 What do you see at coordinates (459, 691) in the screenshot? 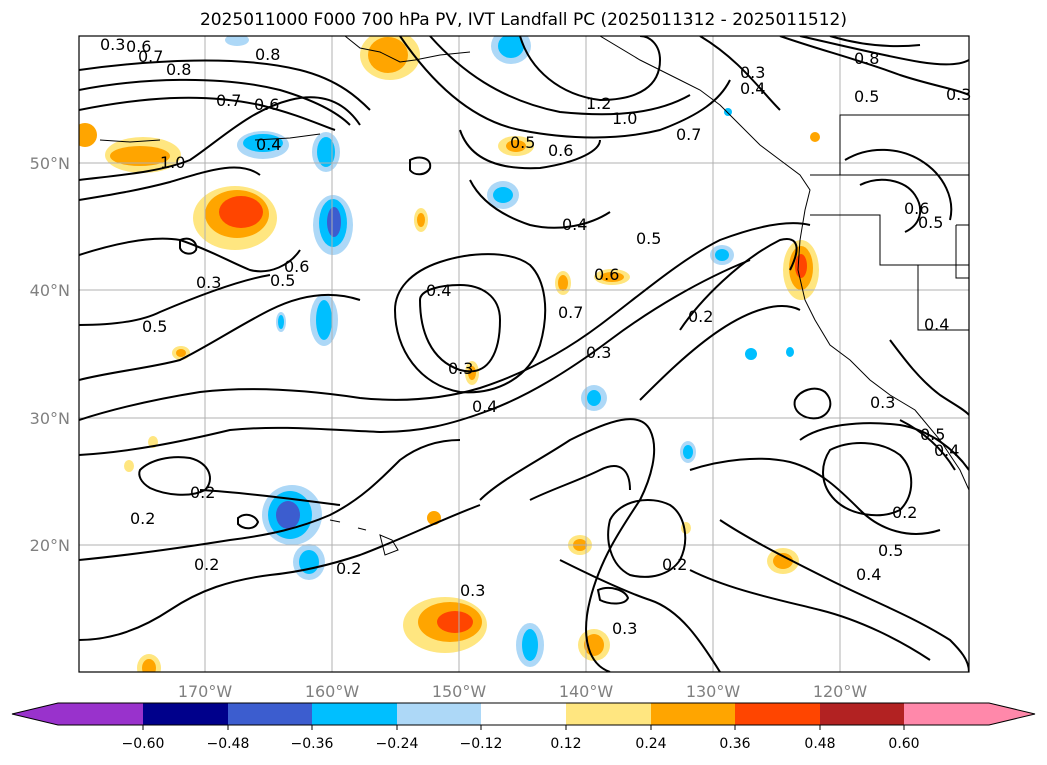
I see `lon-label-150w: 150°W` at bounding box center [459, 691].